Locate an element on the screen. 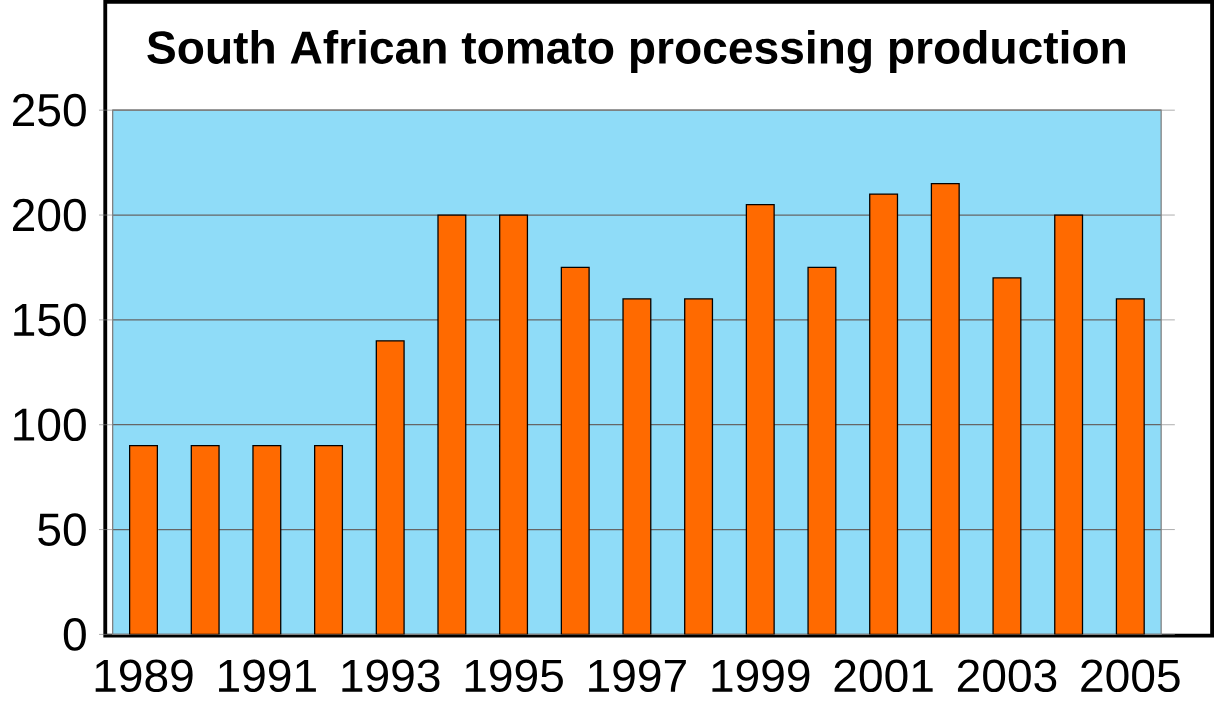 The height and width of the screenshot is (703, 1214). y-tick-label: 50 is located at coordinates (62, 530).